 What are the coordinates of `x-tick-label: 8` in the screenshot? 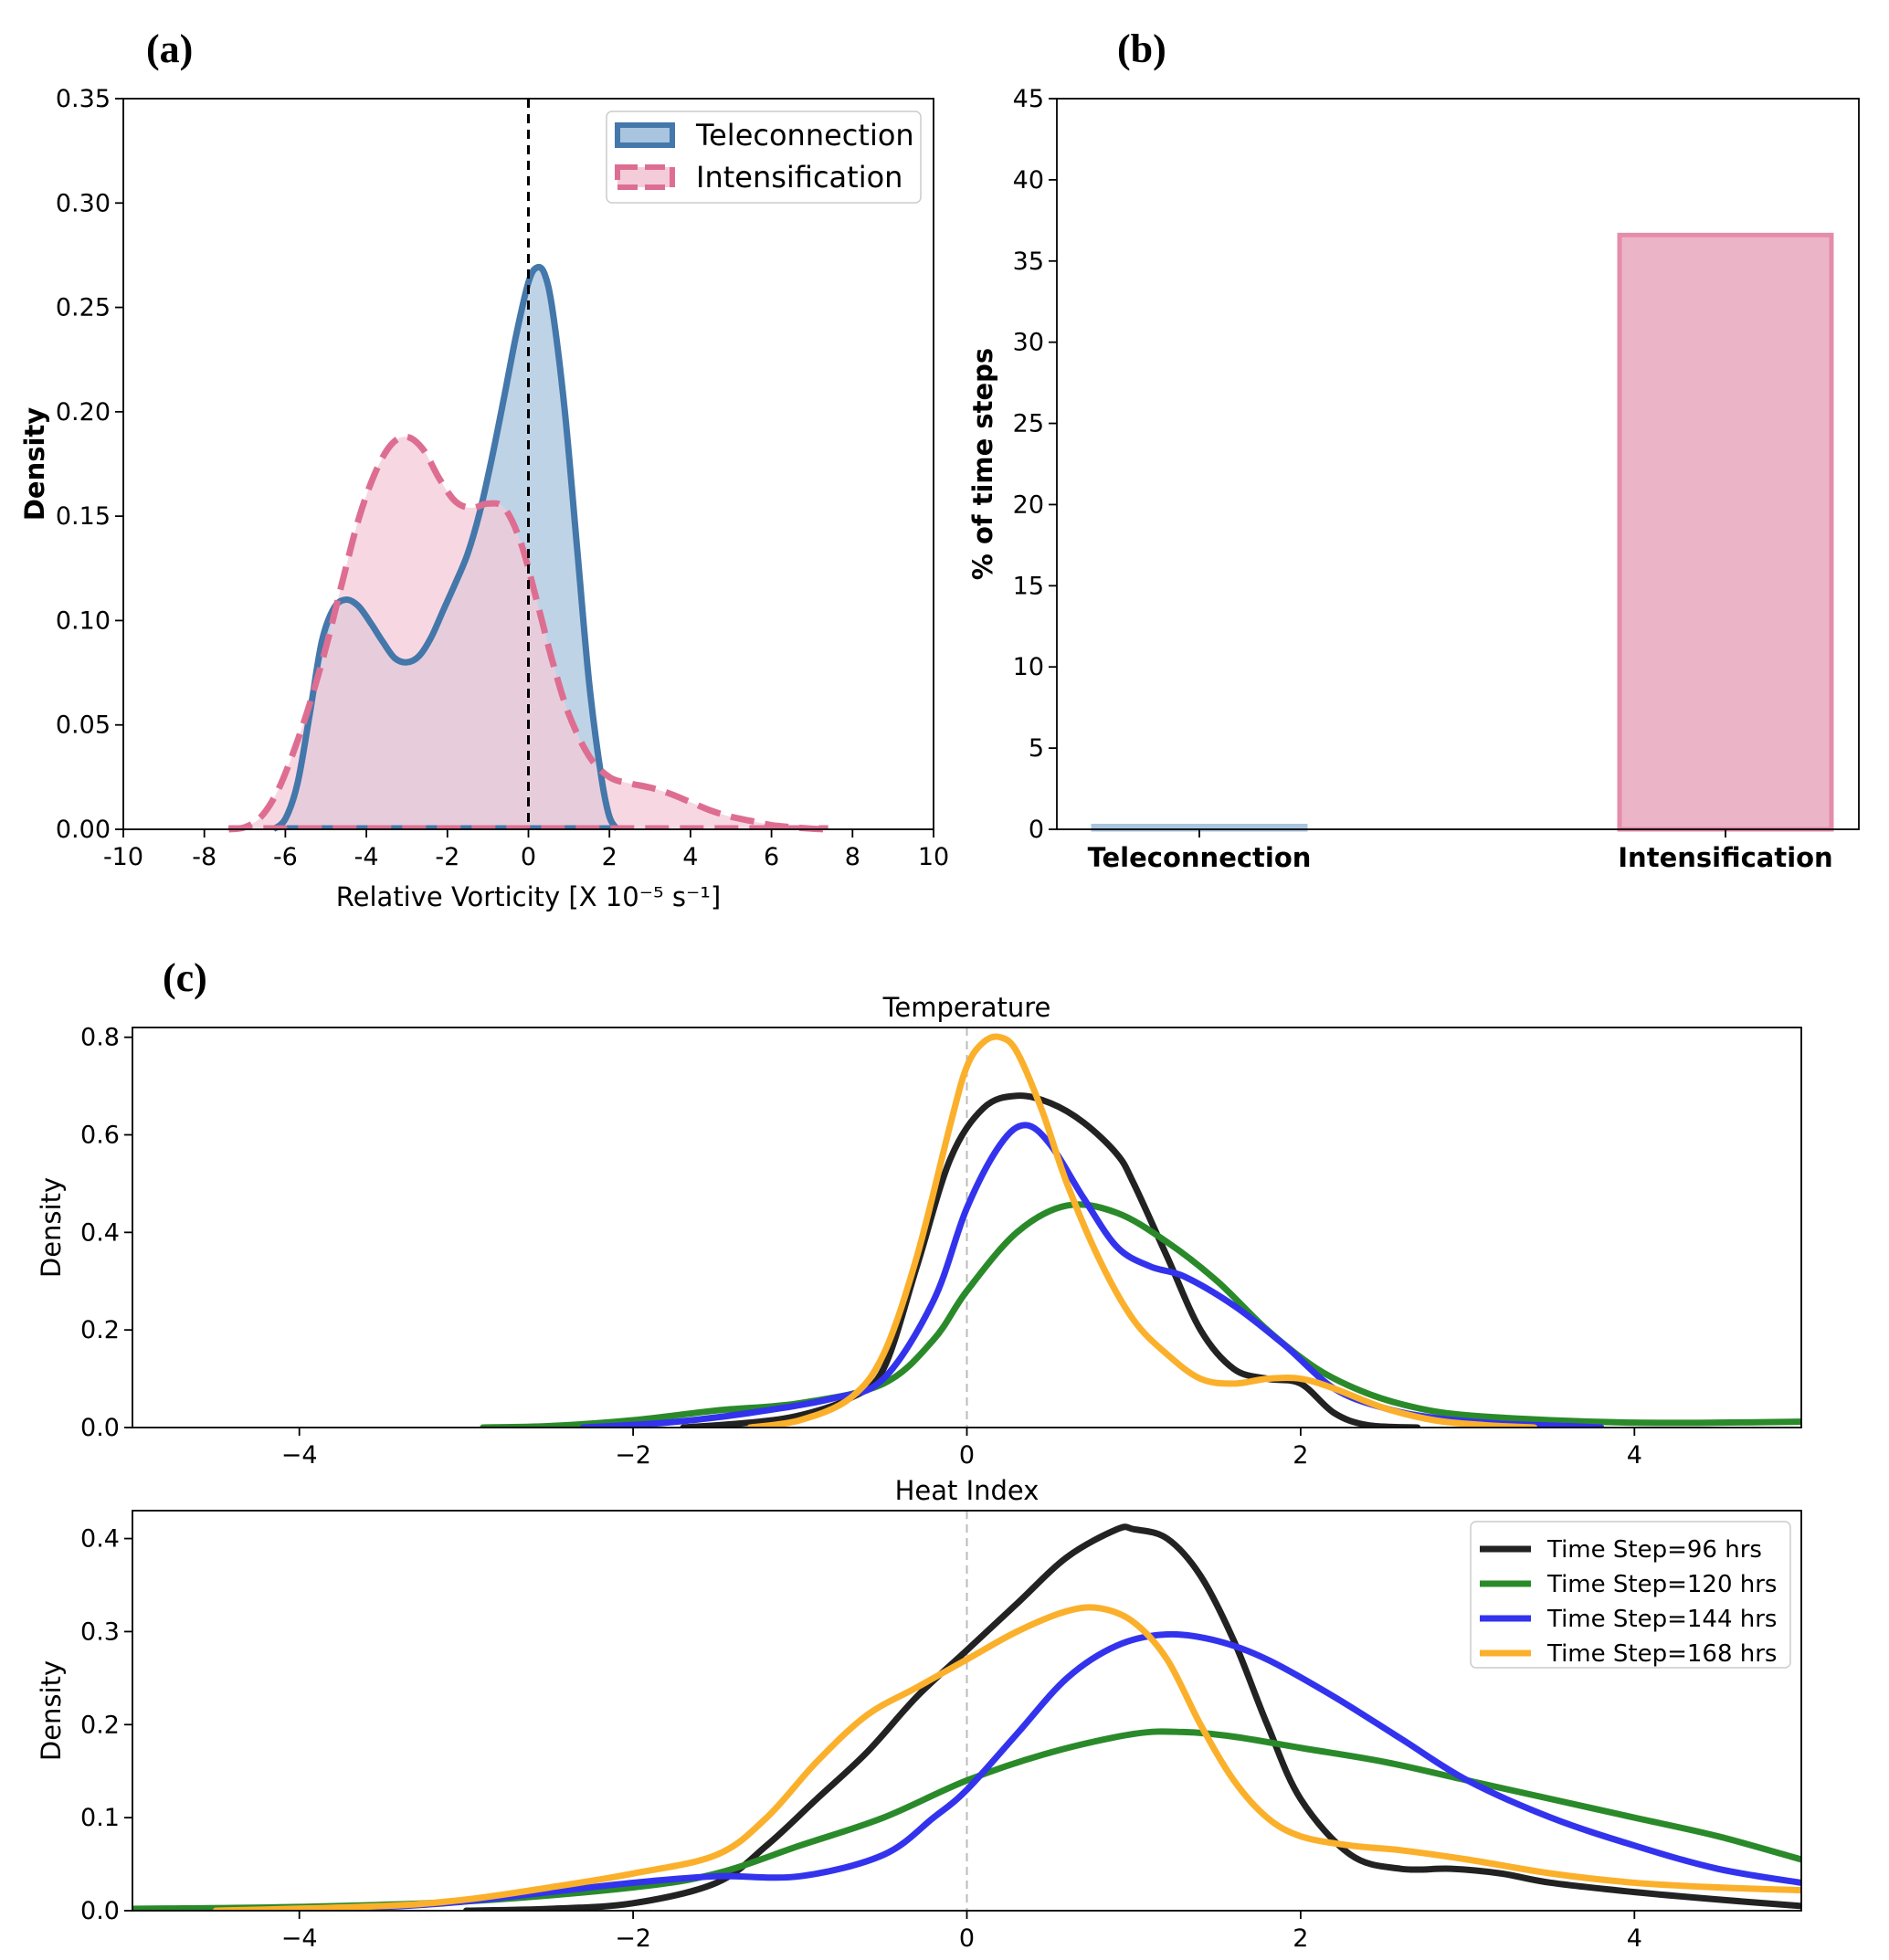 It's located at (852, 857).